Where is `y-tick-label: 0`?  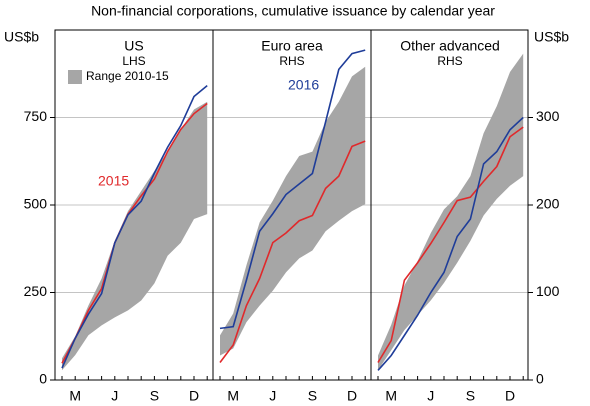
y-tick-label: 0 is located at coordinates (43, 379).